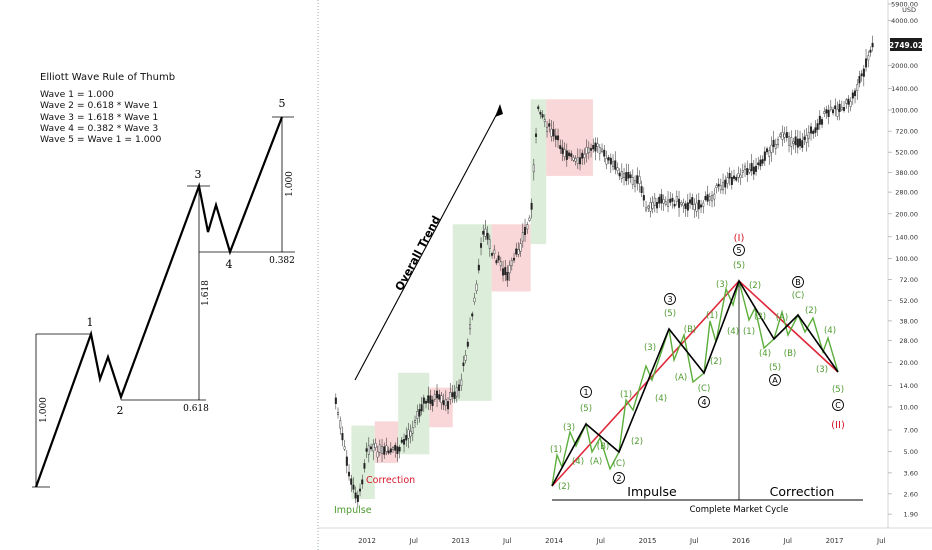 Image resolution: width=932 pixels, height=550 pixels. I want to click on circled-wave-b: B, so click(798, 282).